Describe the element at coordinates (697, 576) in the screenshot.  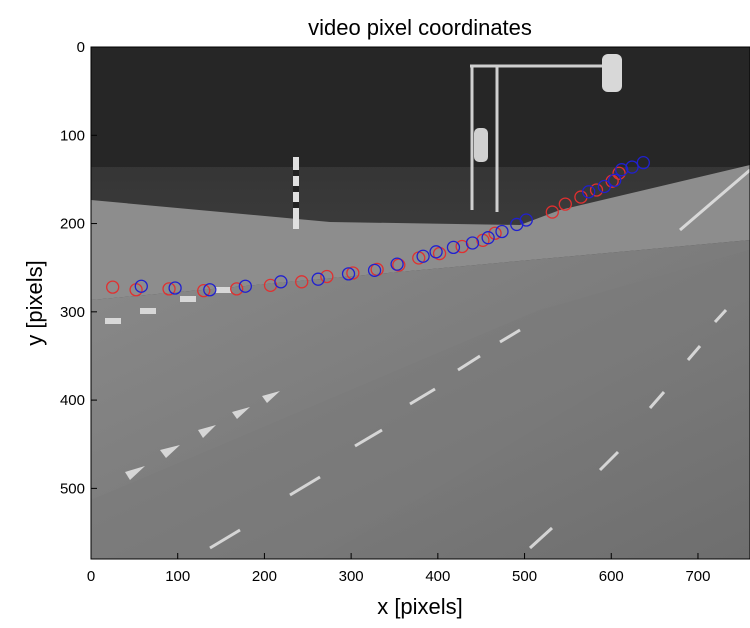
I see `x-tick-label: 700` at that location.